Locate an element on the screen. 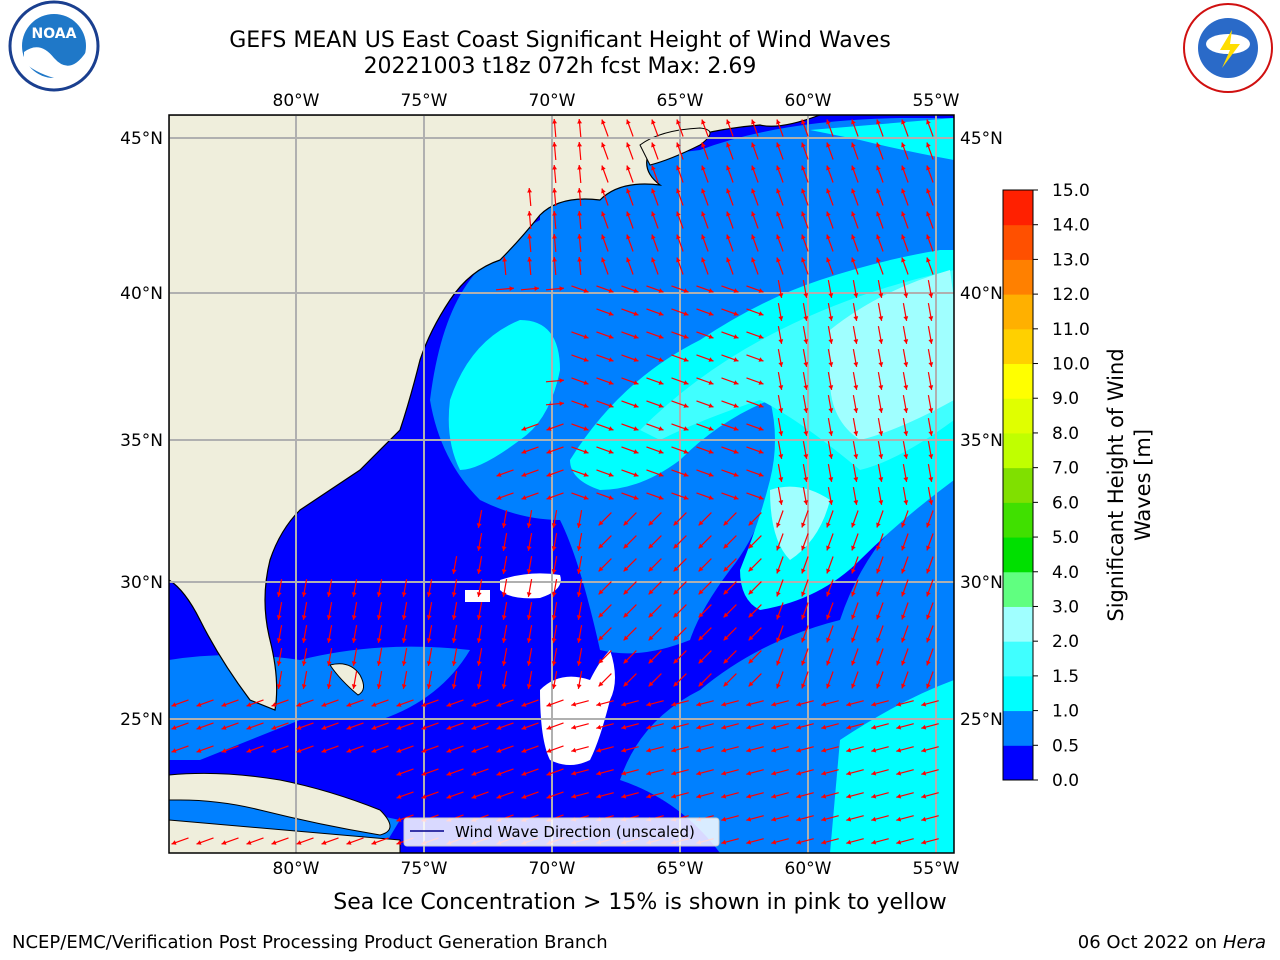  lat-tick-label: 25°N is located at coordinates (981, 720).